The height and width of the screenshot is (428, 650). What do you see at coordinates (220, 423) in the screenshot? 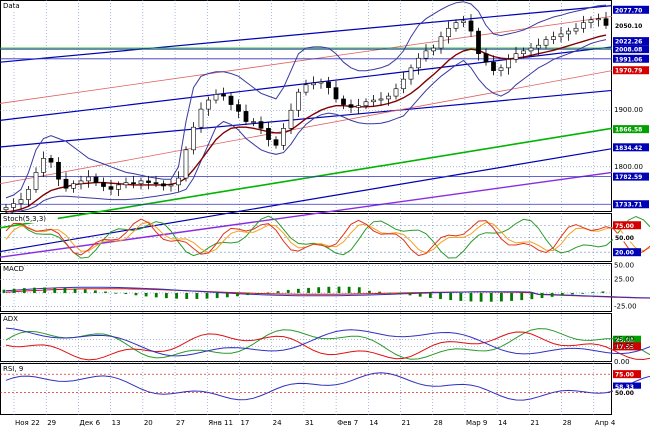
I see `x-tick-label: Янв 11` at bounding box center [220, 423].